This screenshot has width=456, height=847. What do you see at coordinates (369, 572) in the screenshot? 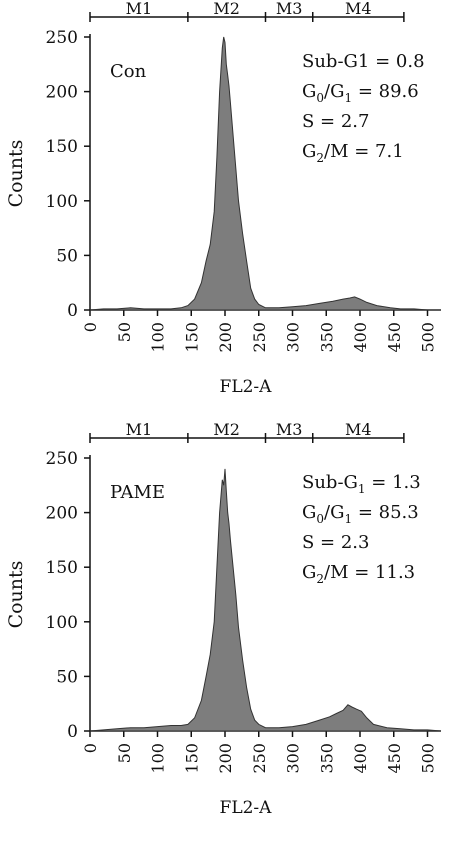
I see `stat-text: /M = 11.3` at bounding box center [369, 572].